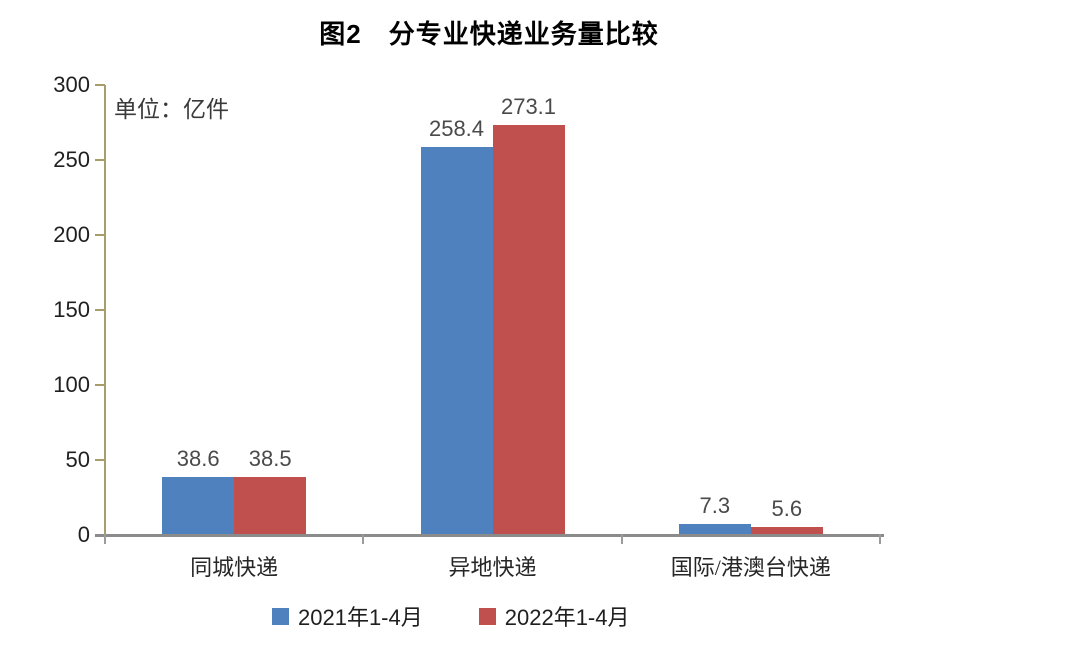  Describe the element at coordinates (456, 129) in the screenshot. I see `bar-value-label: 258.4` at that location.